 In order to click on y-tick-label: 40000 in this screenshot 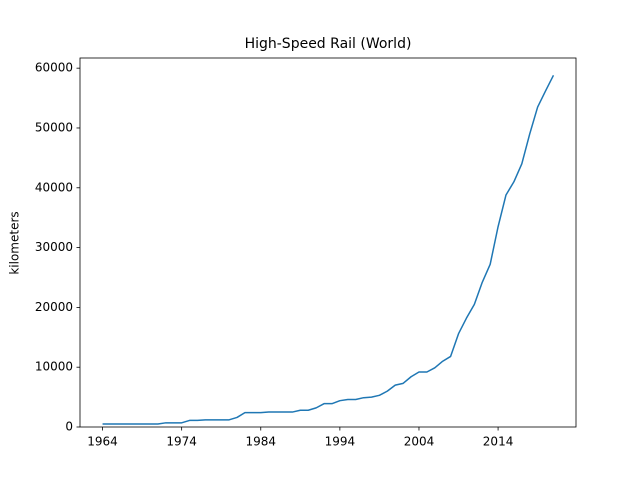, I will do `click(54, 187)`.